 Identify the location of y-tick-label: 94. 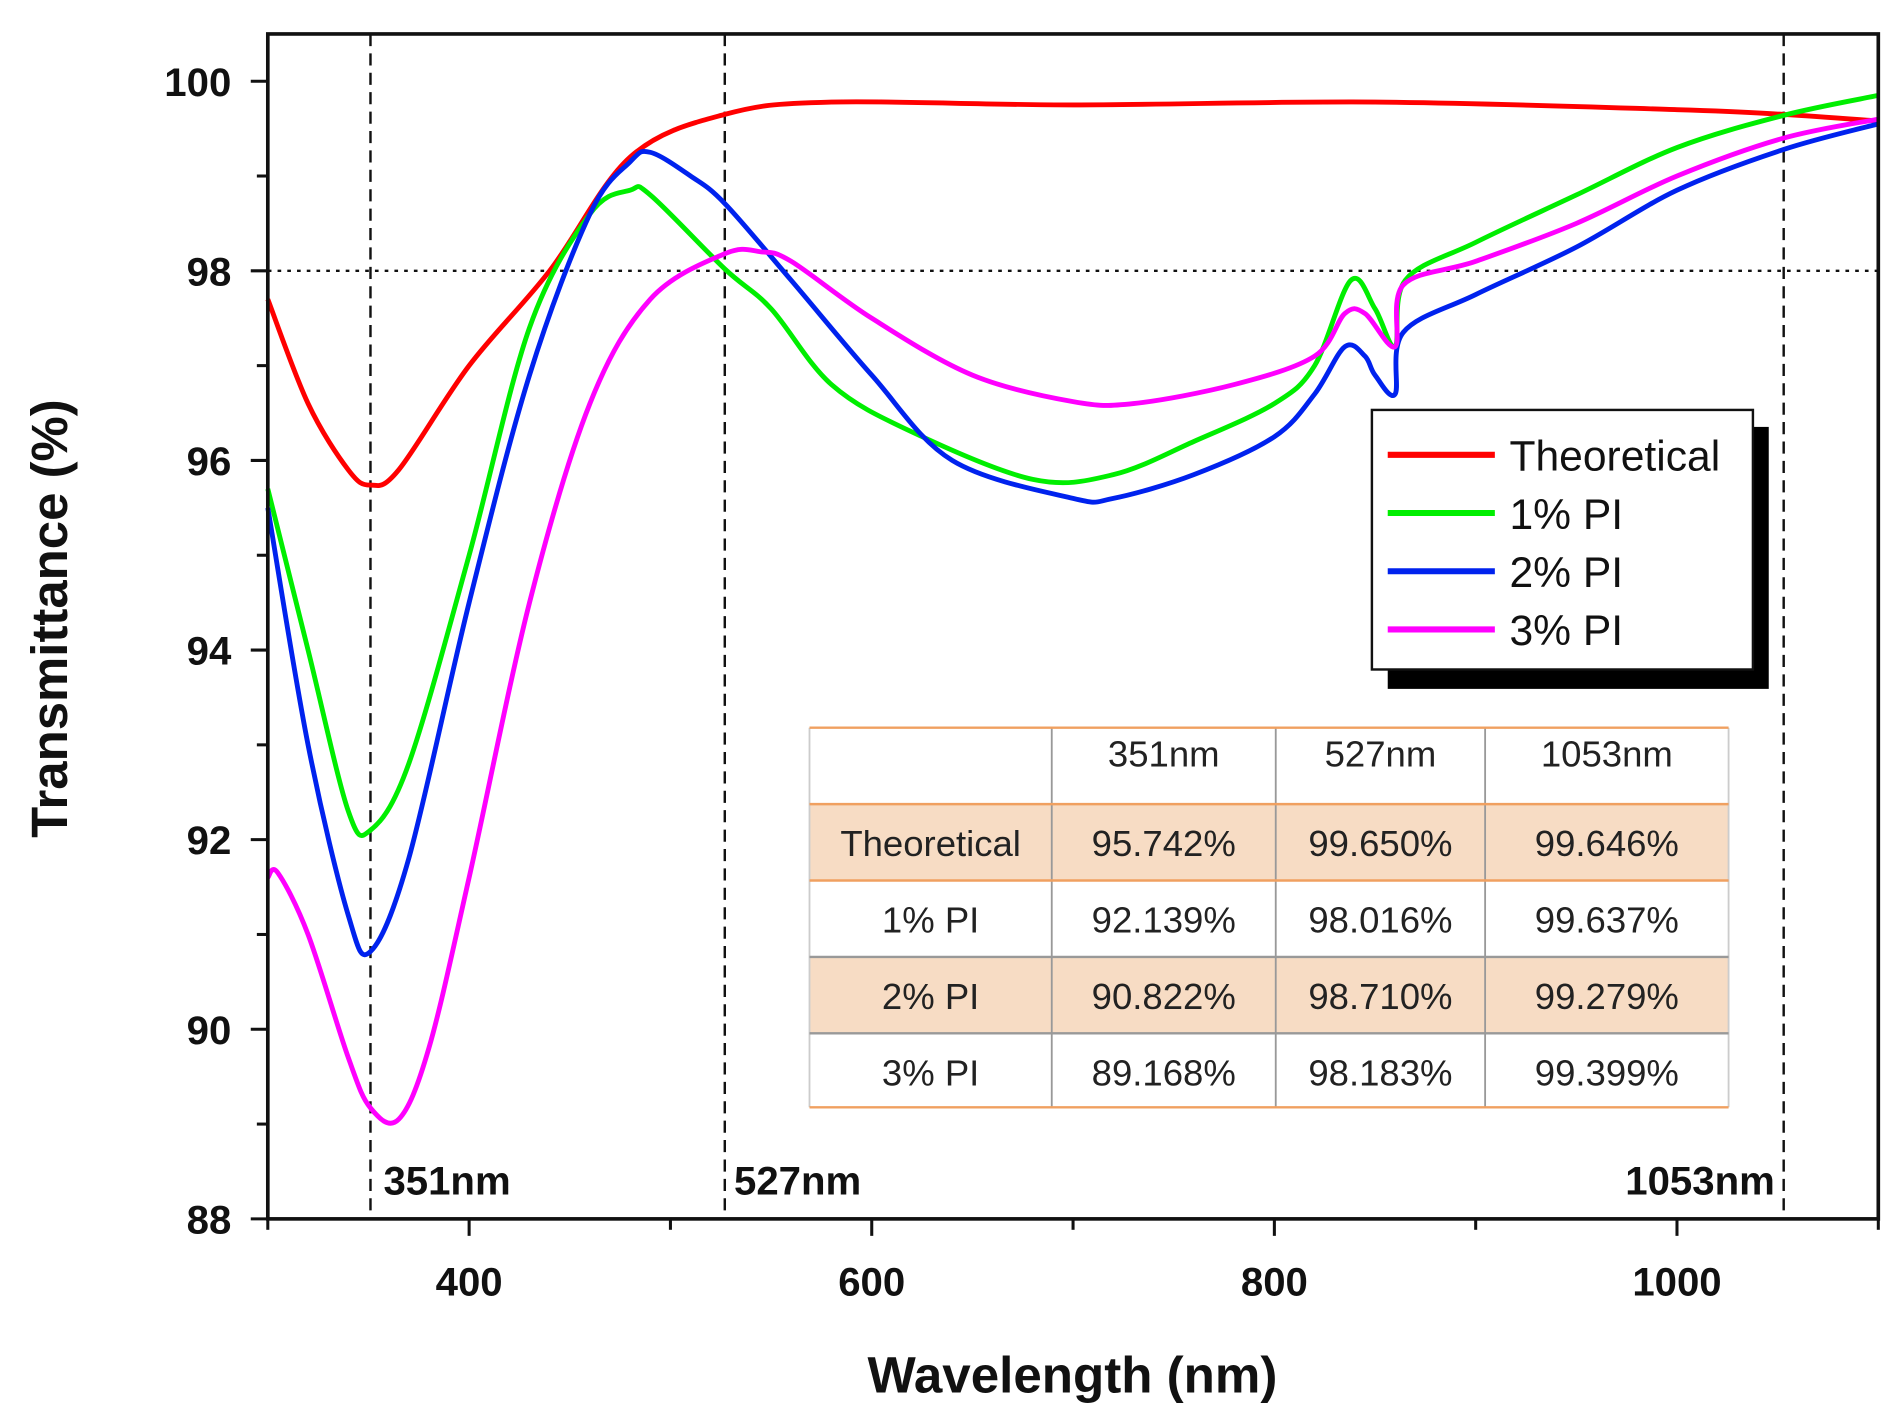
(209, 652).